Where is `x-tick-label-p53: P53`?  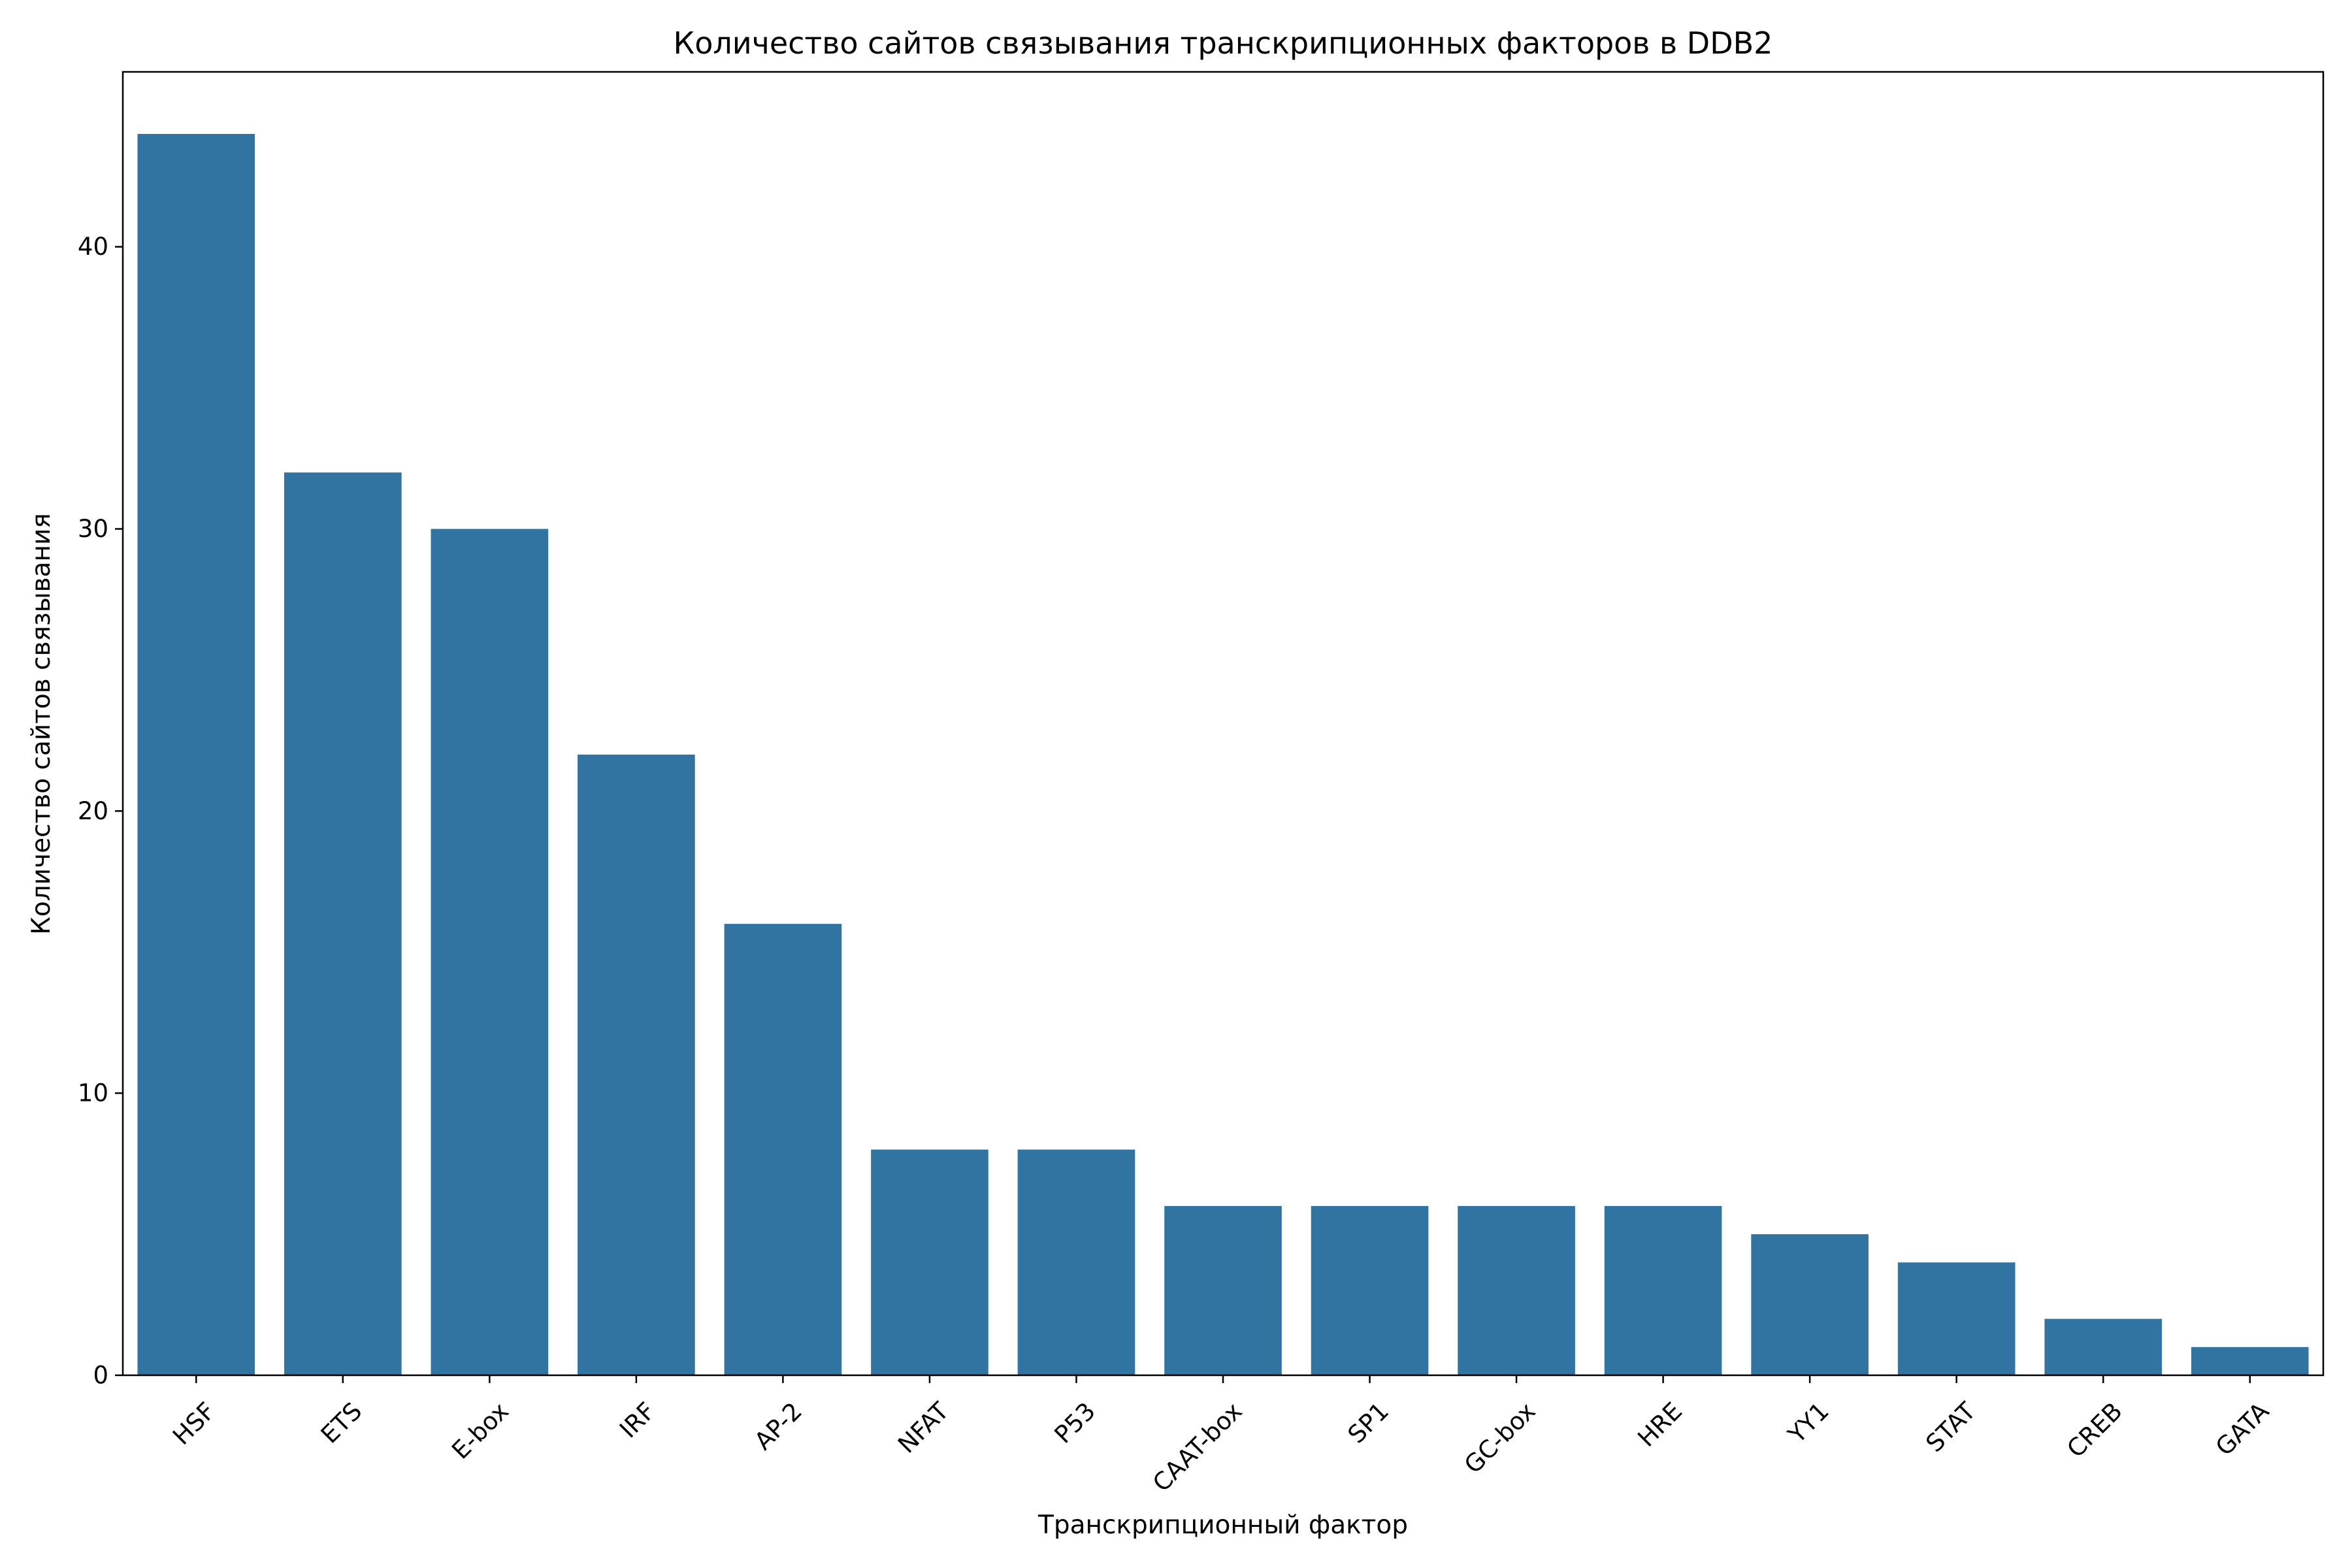 x-tick-label-p53: P53 is located at coordinates (1075, 1422).